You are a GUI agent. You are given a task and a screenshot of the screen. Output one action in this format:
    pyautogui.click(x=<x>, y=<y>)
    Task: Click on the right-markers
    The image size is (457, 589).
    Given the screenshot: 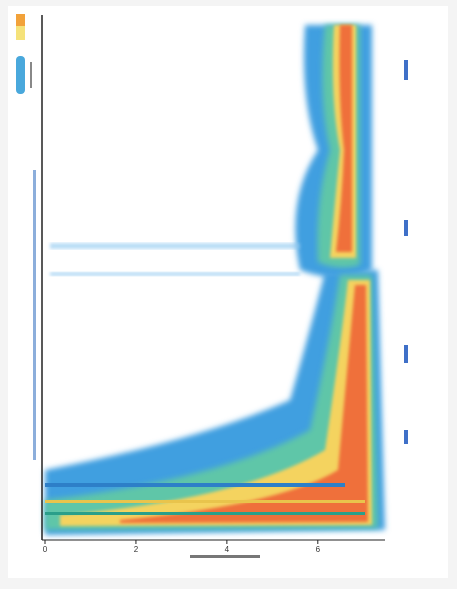 What is the action you would take?
    pyautogui.click(x=406, y=252)
    